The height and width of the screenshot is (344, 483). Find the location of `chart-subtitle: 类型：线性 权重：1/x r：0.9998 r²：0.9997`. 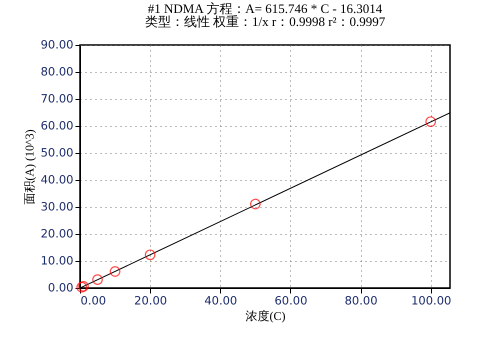

chart-subtitle: 类型：线性 权重：1/x r：0.9998 r²：0.9997 is located at coordinates (265, 21).